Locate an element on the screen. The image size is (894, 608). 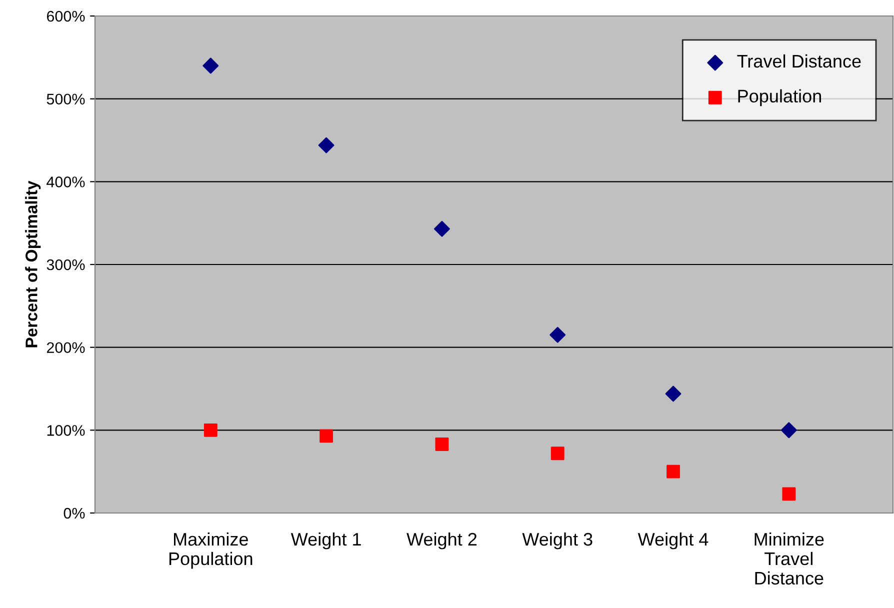
y-tick-label: 500% is located at coordinates (65, 99).